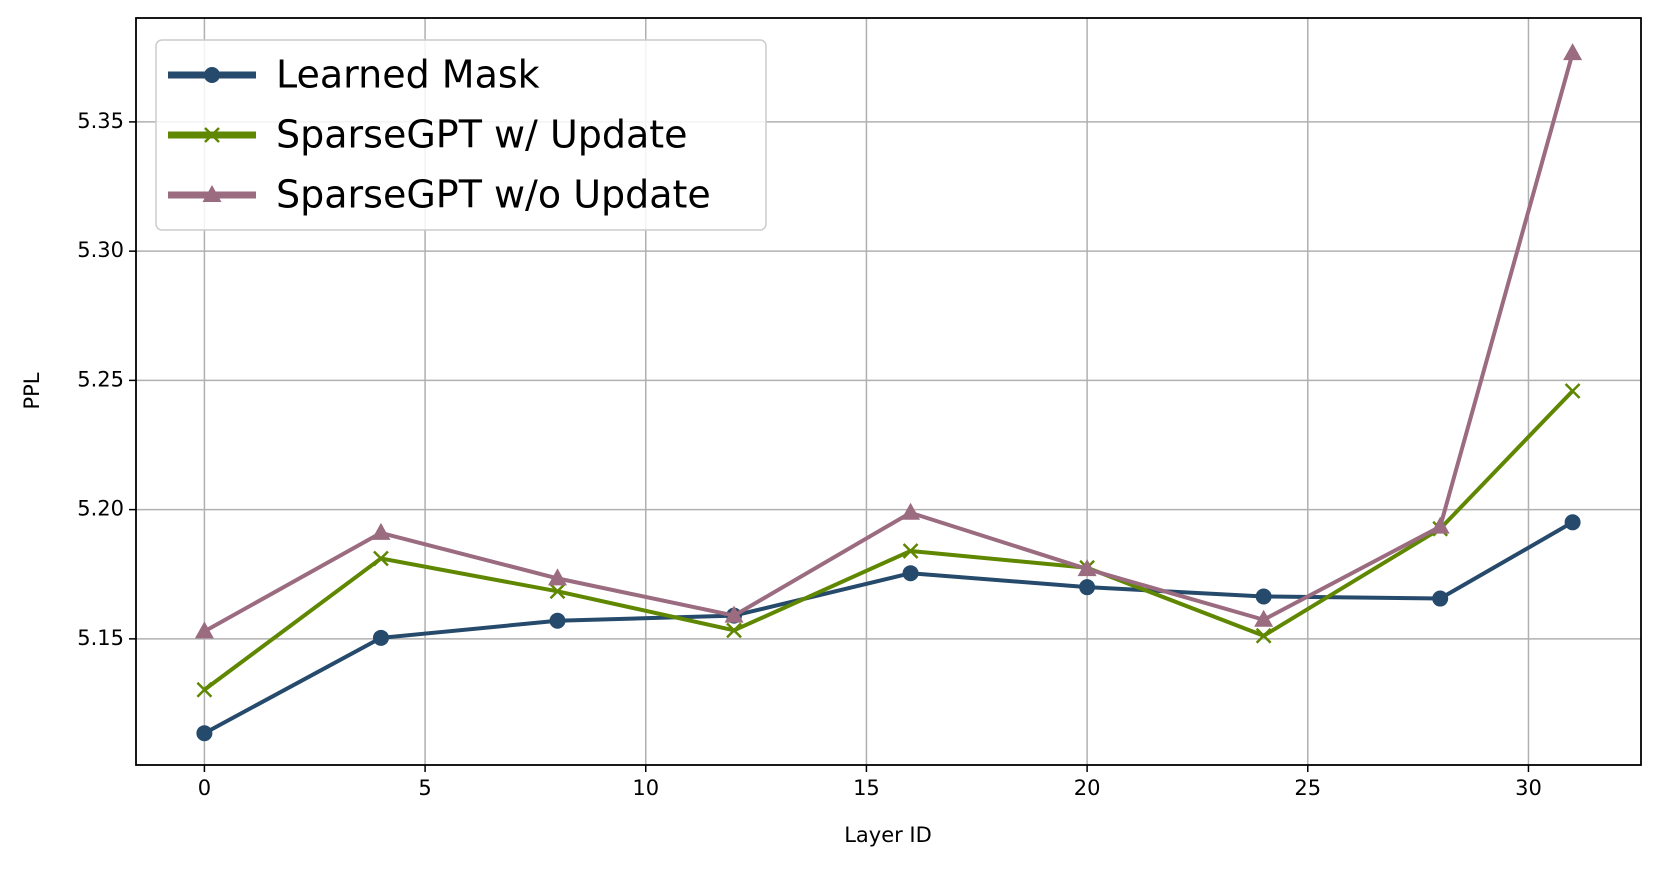 The height and width of the screenshot is (869, 1662). What do you see at coordinates (1087, 788) in the screenshot?
I see `x-tick-label: 20` at bounding box center [1087, 788].